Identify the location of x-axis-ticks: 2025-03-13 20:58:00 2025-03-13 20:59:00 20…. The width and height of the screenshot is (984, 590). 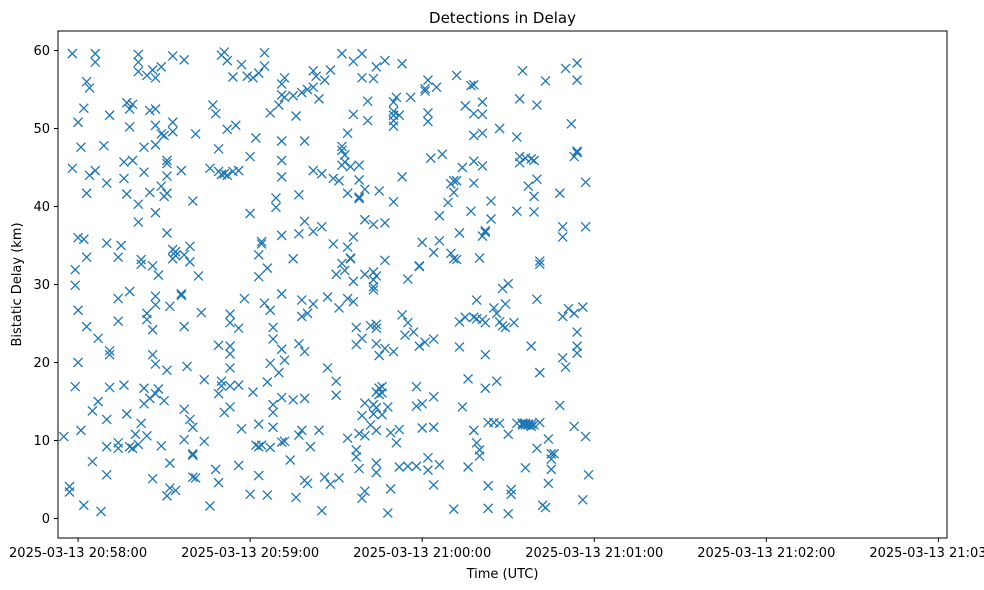
(496, 549).